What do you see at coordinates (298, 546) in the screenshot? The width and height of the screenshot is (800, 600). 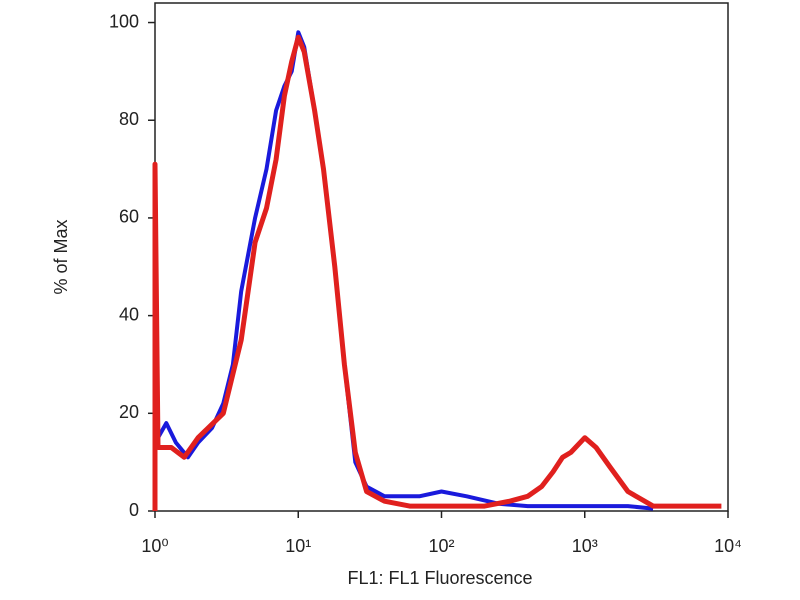 I see `x-tick-label: 10¹` at bounding box center [298, 546].